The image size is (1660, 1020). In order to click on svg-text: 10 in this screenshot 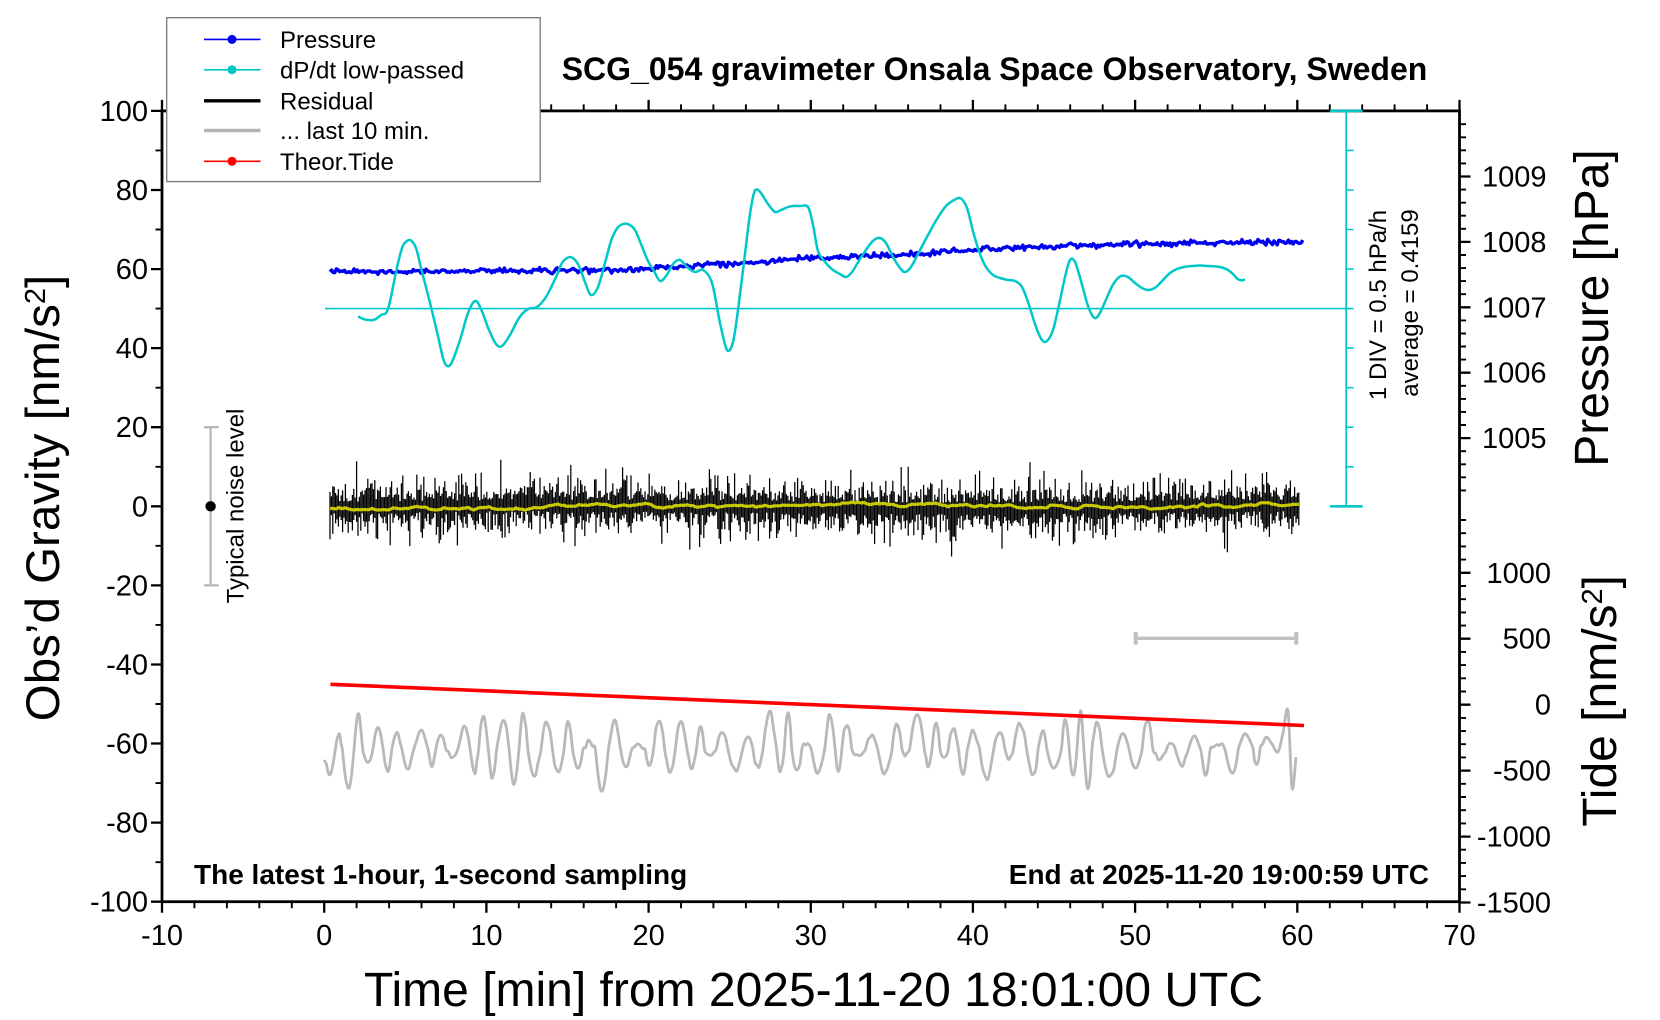, I will do `click(486, 936)`.